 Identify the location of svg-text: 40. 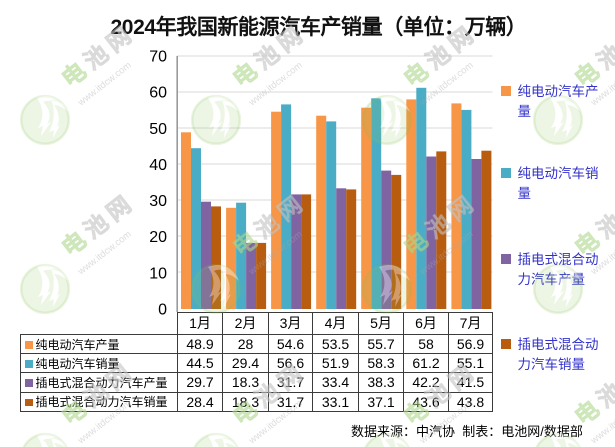
(158, 165).